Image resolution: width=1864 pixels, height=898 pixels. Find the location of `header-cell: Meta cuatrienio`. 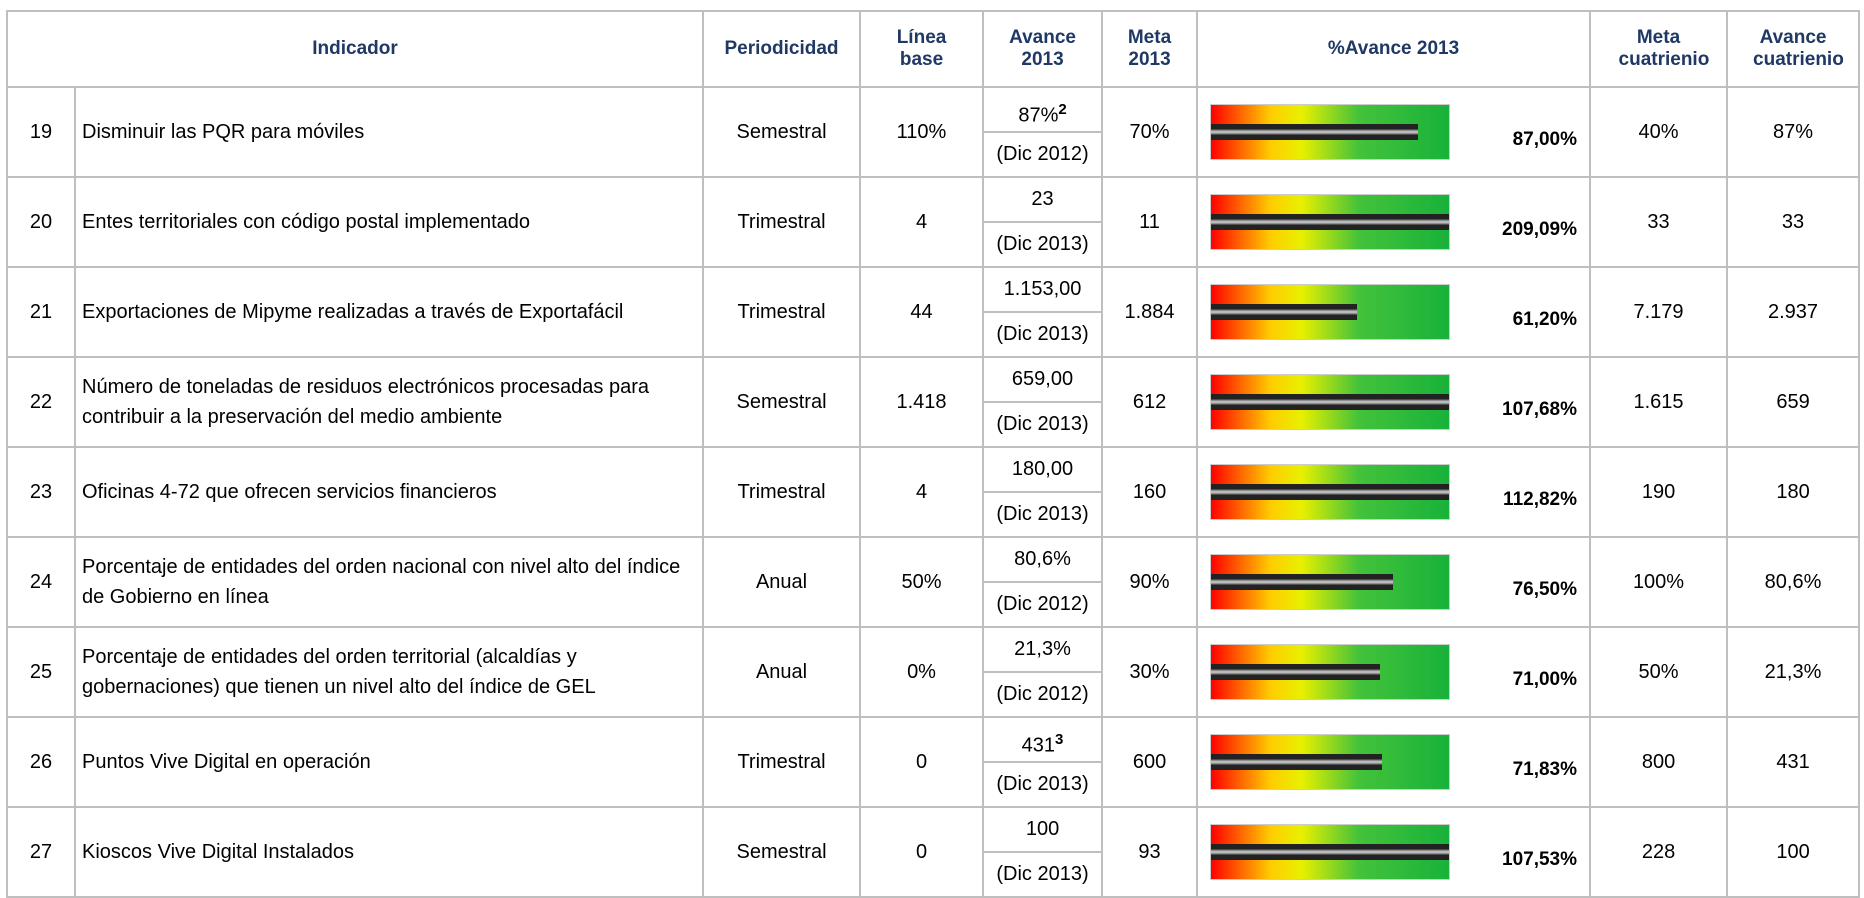

header-cell: Meta cuatrienio is located at coordinates (1659, 49).